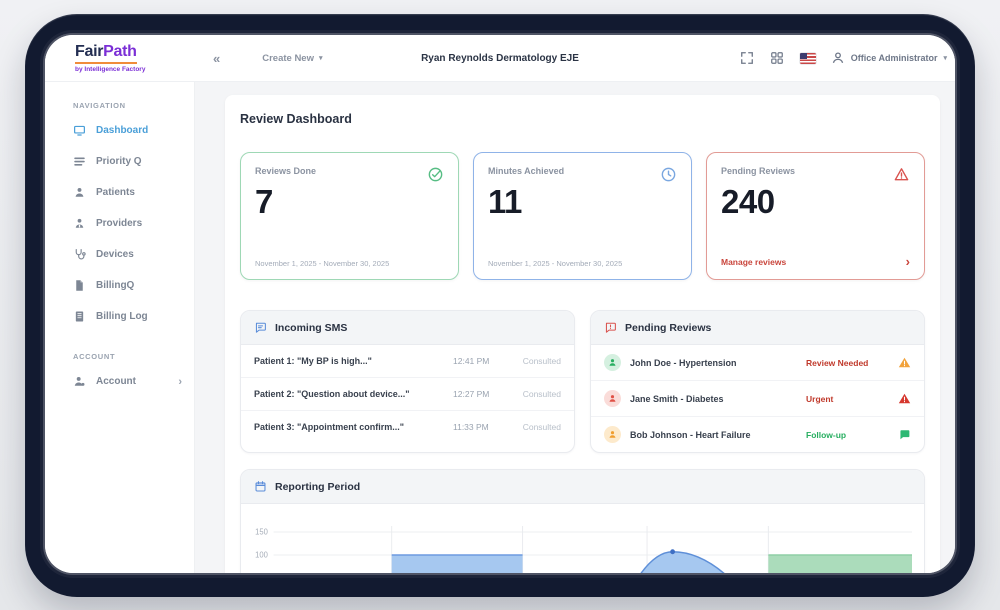  I want to click on logo: FairPath by Intelligence Factory, so click(120, 58).